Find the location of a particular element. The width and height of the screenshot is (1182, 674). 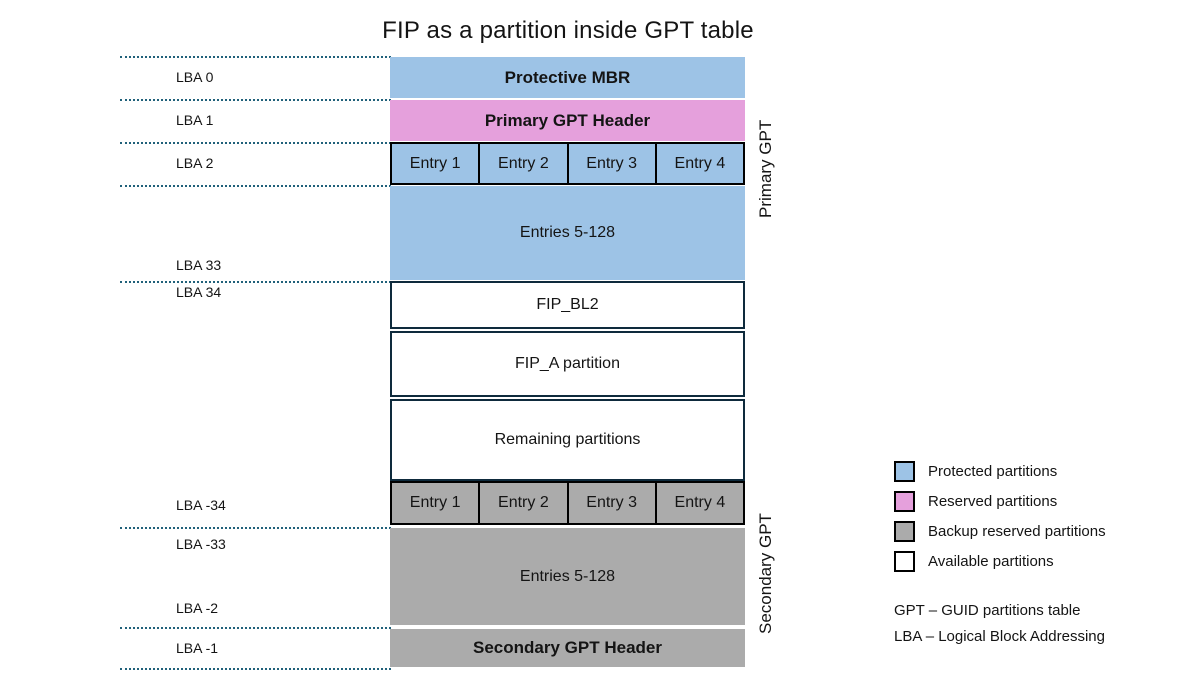

gpt-abbreviation-note: GPT – GUID partitions table is located at coordinates (987, 610).